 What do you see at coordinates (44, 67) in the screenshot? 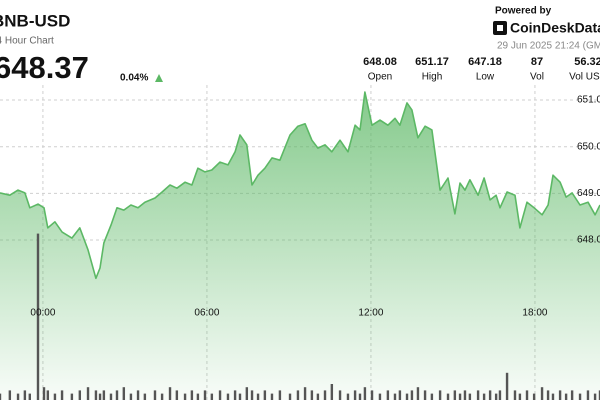
I see `price: 648.37` at bounding box center [44, 67].